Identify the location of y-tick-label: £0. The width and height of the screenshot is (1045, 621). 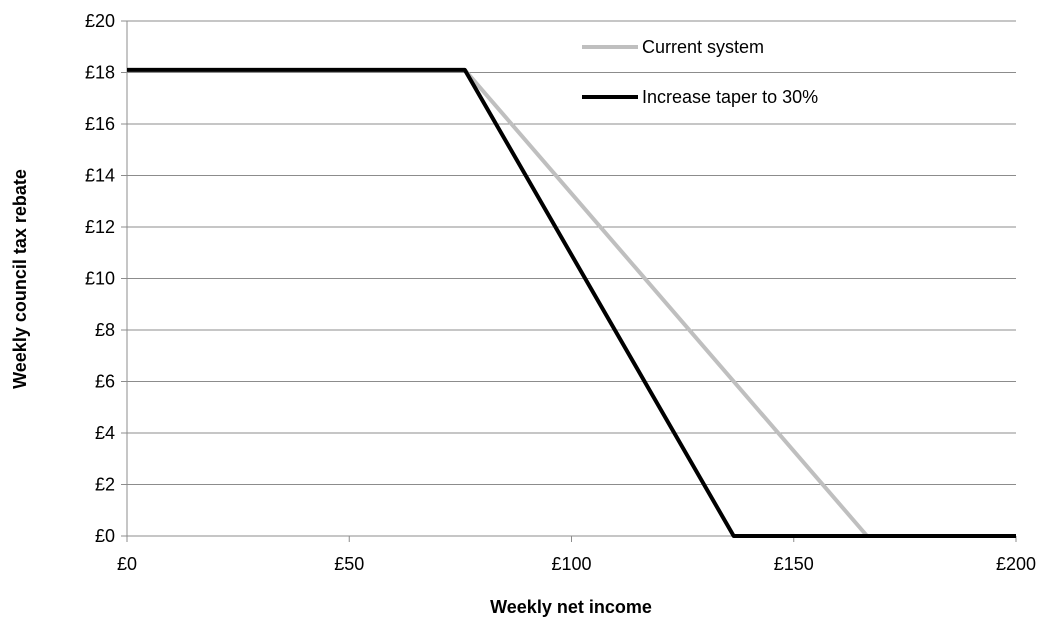
(105, 536).